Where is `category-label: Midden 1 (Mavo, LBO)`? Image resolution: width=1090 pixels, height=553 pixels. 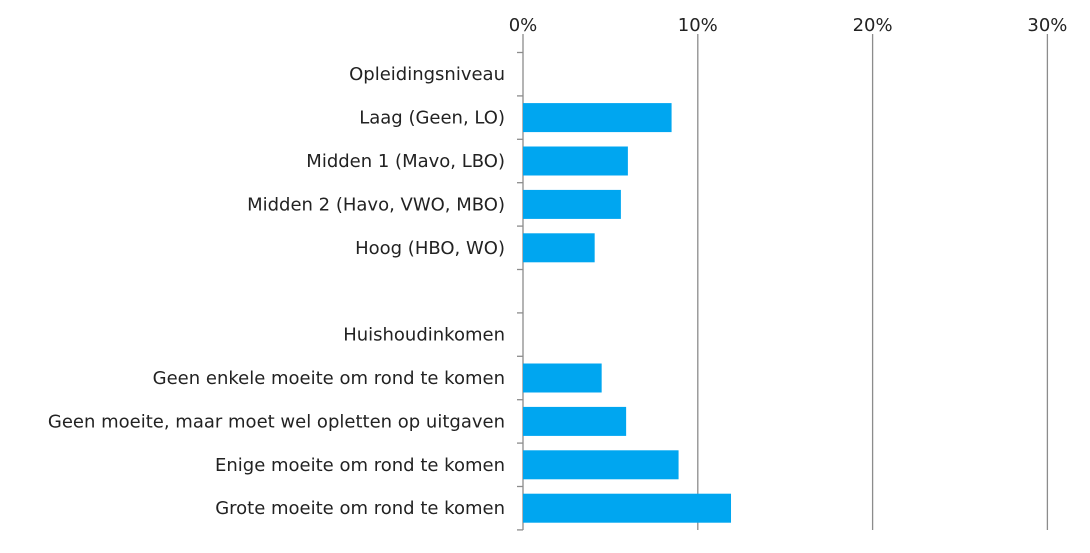 category-label: Midden 1 (Mavo, LBO) is located at coordinates (405, 161).